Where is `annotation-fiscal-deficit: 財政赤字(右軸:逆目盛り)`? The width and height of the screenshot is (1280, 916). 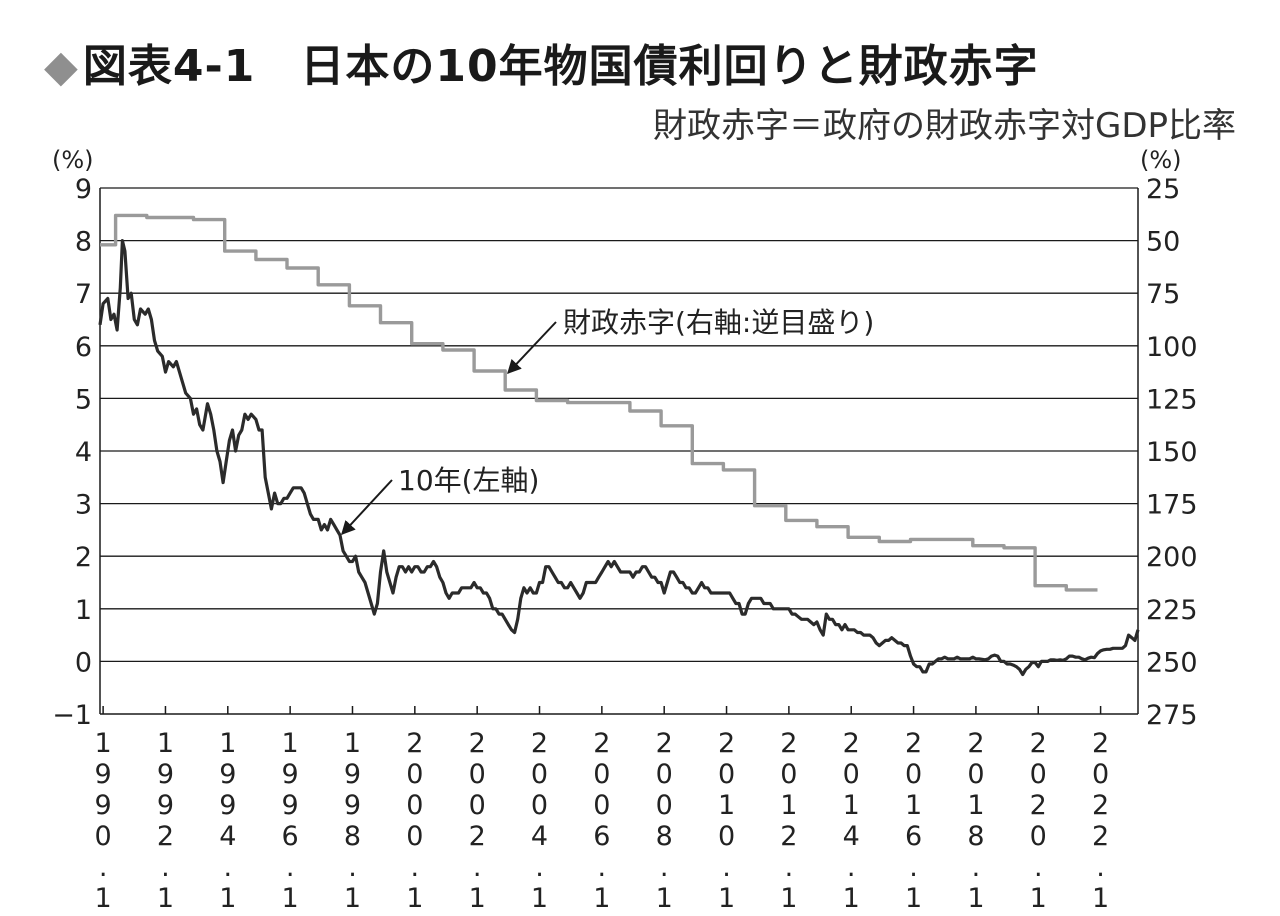 annotation-fiscal-deficit: 財政赤字(右軸:逆目盛り) is located at coordinates (718, 322).